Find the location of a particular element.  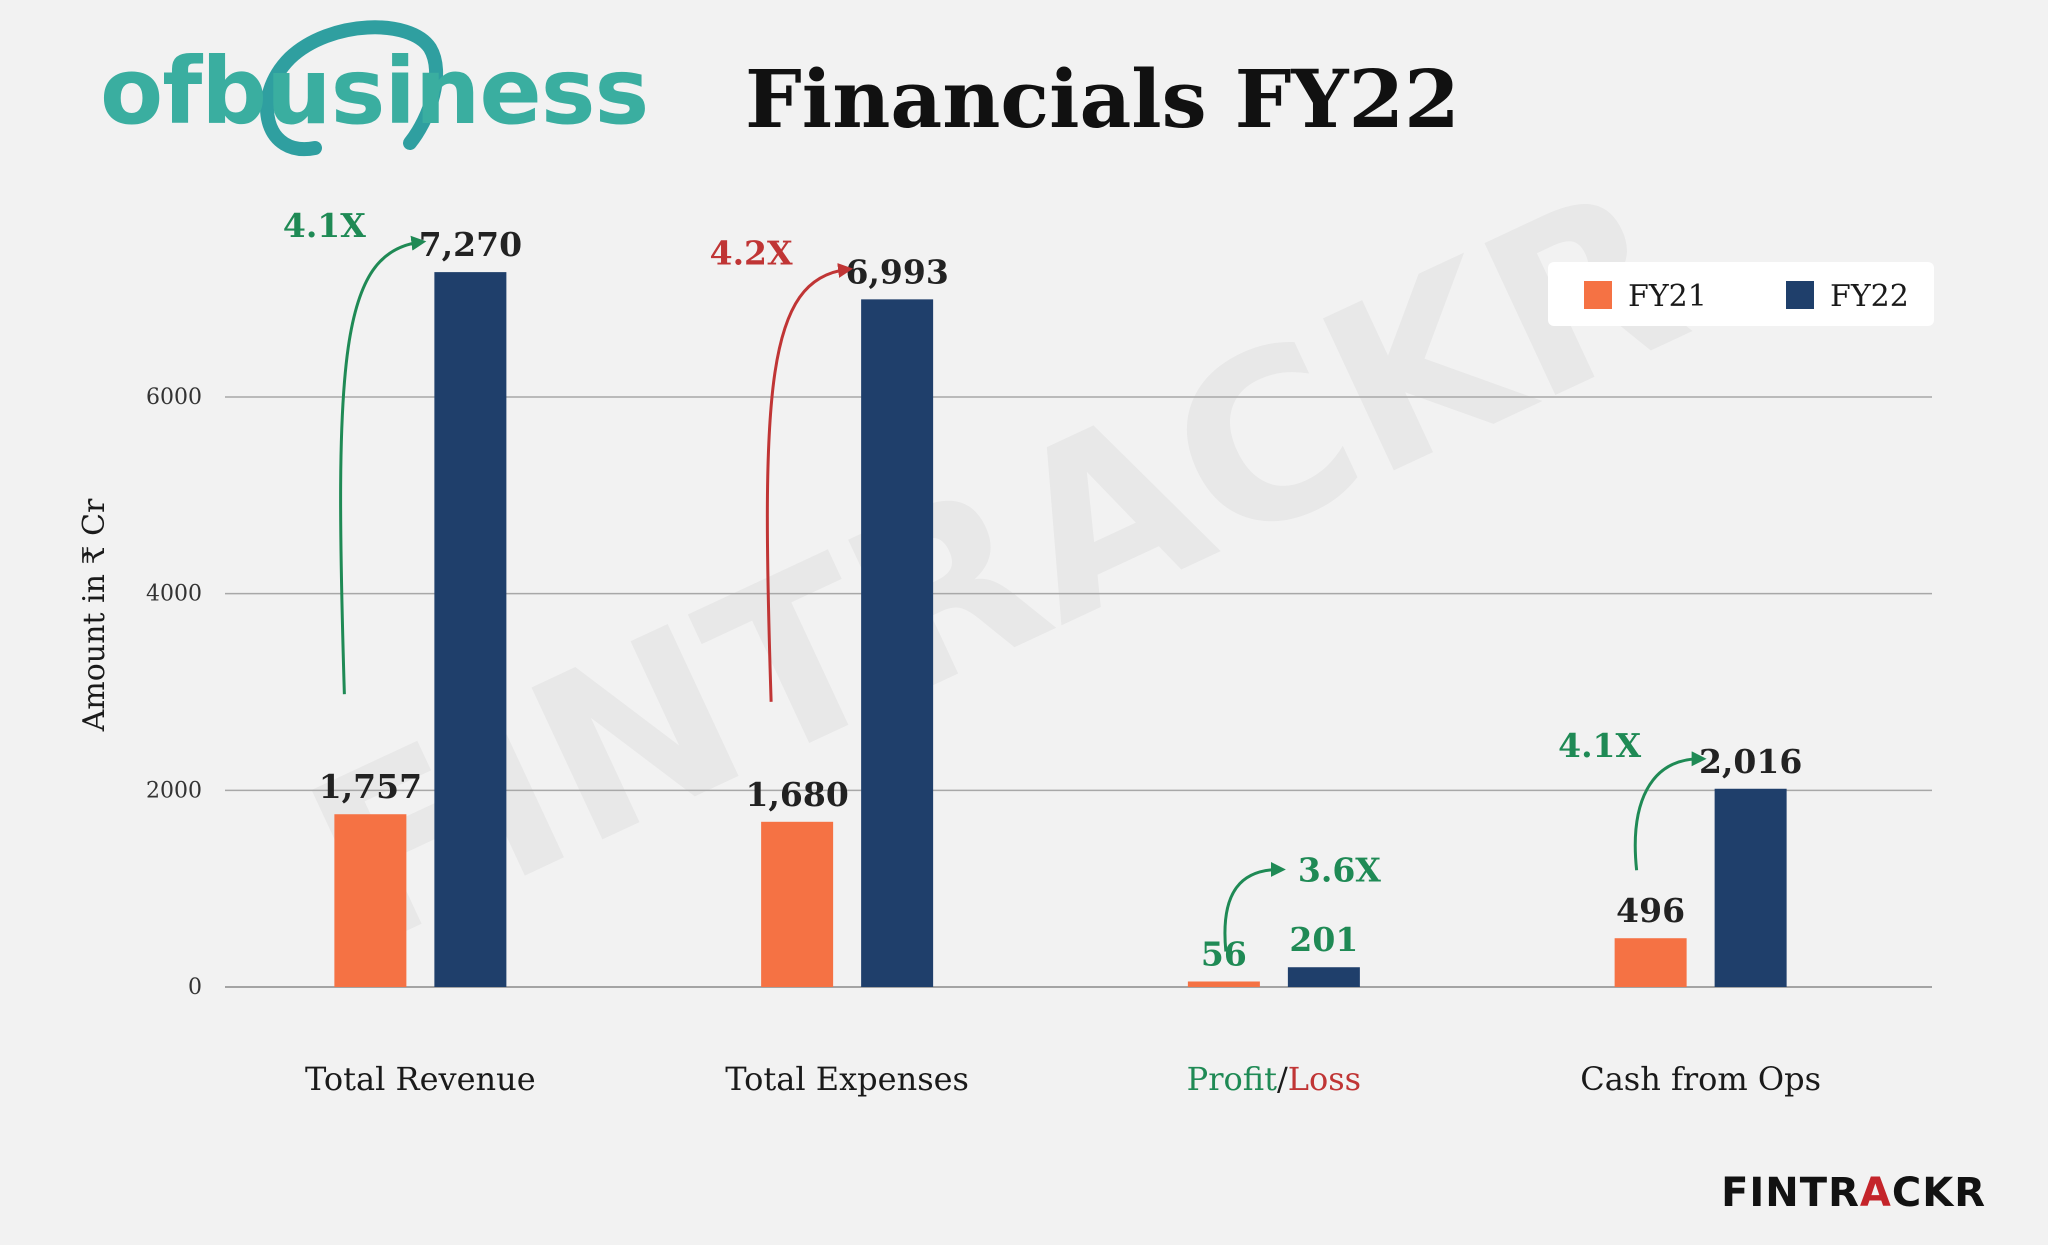

y-axis-label: Amount in ₹ Cr is located at coordinates (94, 615).